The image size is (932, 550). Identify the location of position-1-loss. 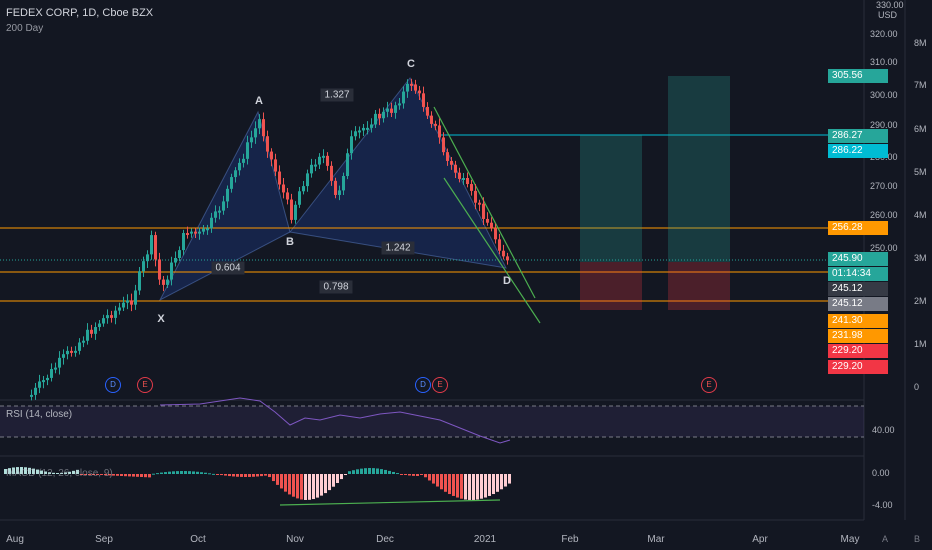
(611, 286).